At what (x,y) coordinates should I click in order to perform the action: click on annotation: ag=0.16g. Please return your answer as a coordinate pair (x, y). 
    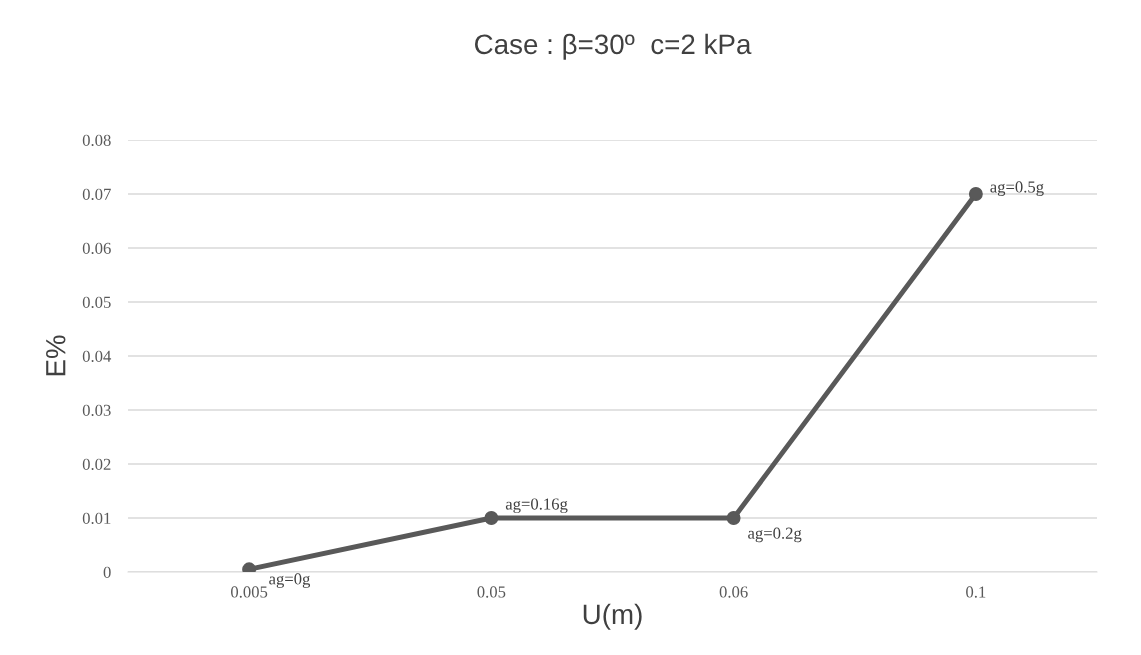
    Looking at the image, I should click on (536, 506).